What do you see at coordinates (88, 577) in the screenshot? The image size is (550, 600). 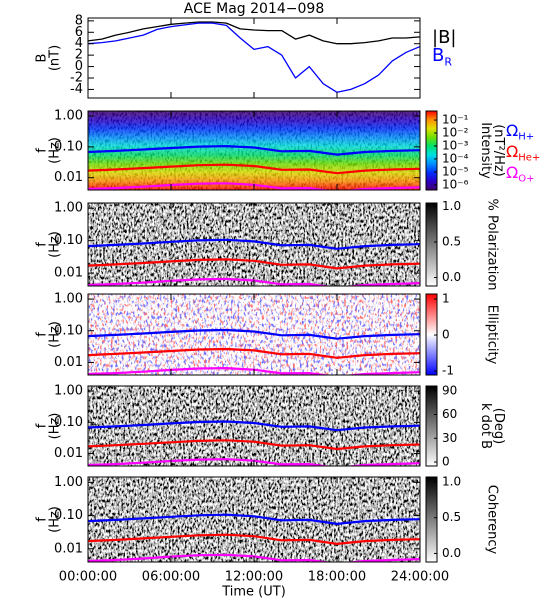 I see `x-tick-label: 00:00:00` at bounding box center [88, 577].